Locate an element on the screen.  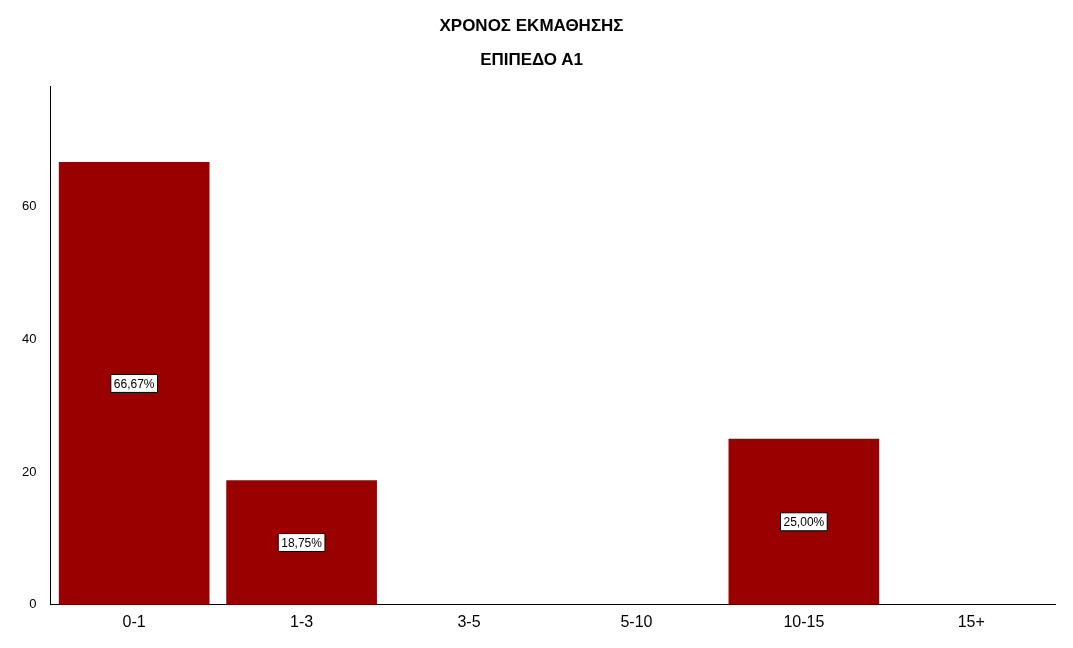
data-label: 18,75% is located at coordinates (302, 542).